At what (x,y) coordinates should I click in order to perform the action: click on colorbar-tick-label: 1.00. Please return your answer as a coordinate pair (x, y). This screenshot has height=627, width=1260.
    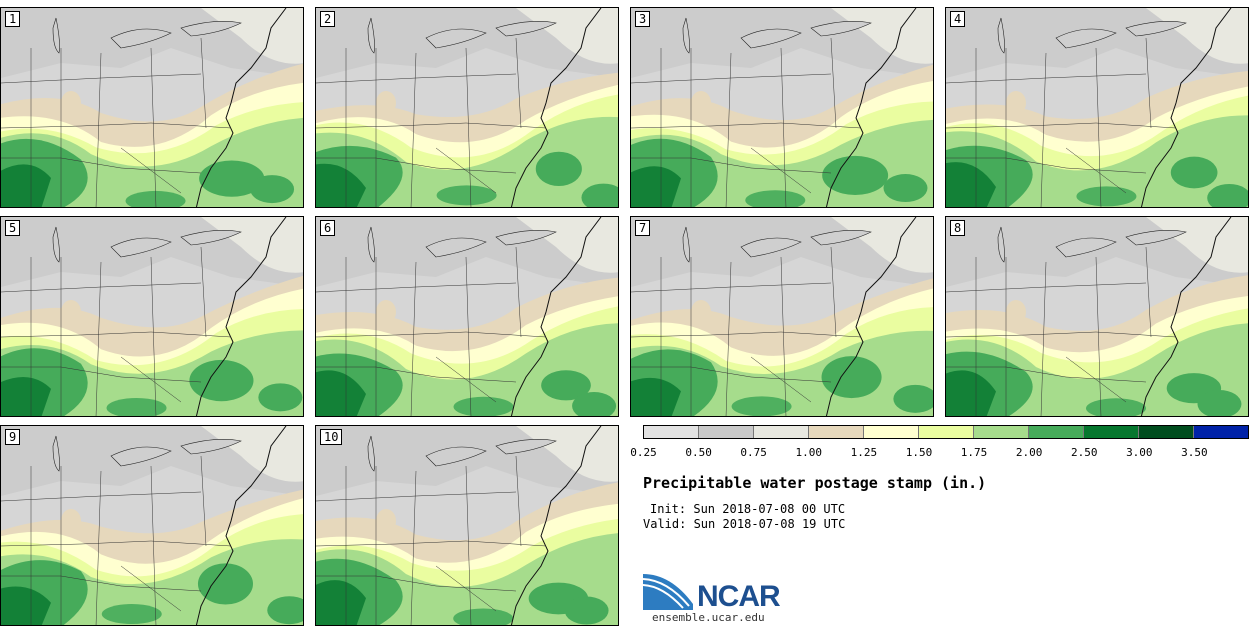
    Looking at the image, I should click on (809, 452).